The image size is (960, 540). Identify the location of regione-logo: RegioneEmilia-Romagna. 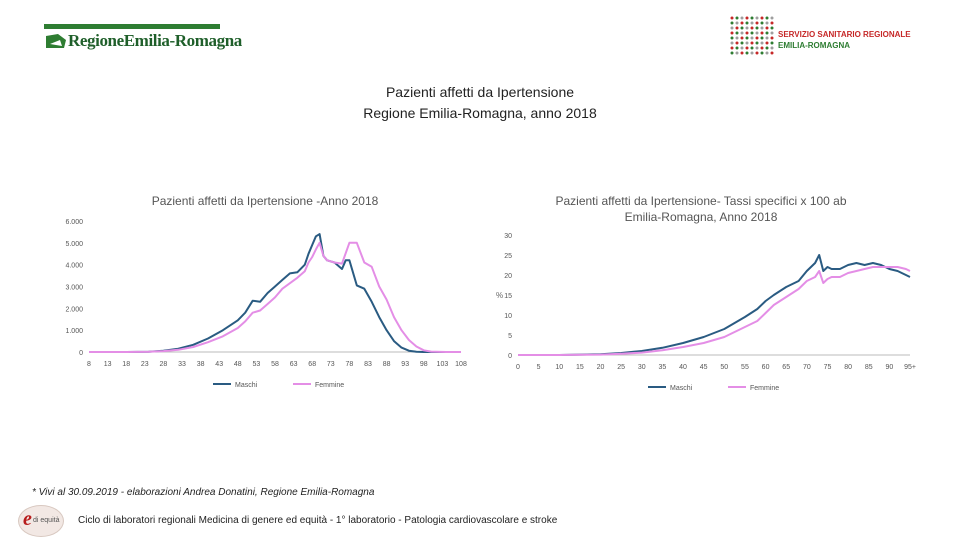
(143, 40).